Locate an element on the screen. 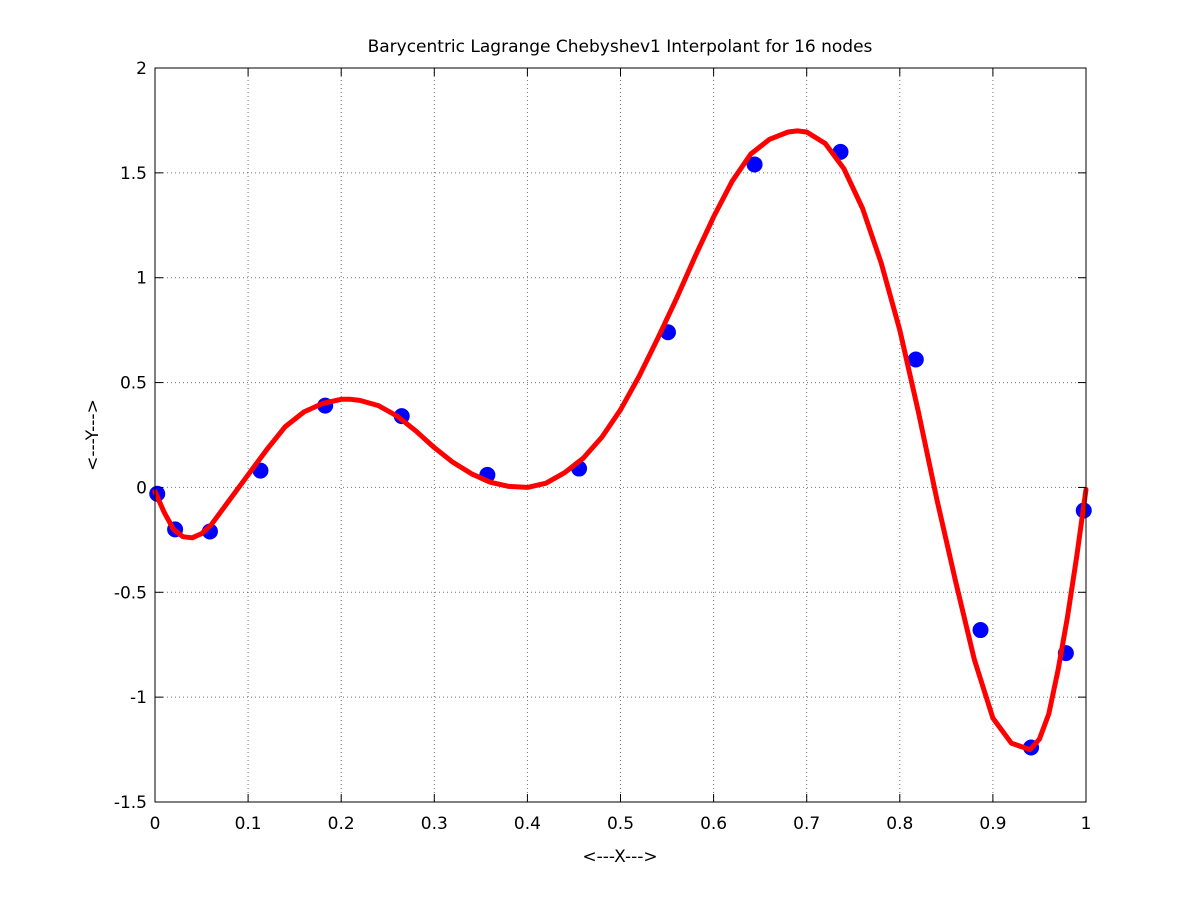 The width and height of the screenshot is (1200, 901). x-tick-label: 0.8 is located at coordinates (899, 824).